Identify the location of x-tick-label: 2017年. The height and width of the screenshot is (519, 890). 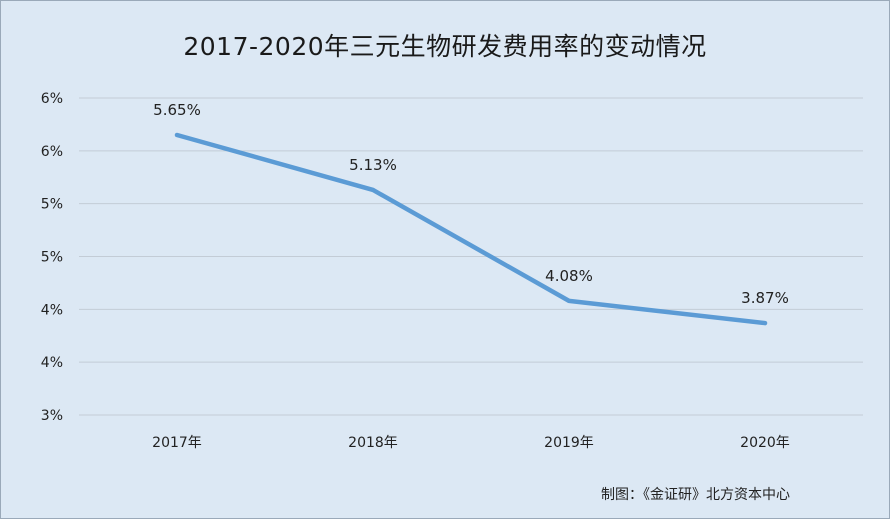
(177, 443).